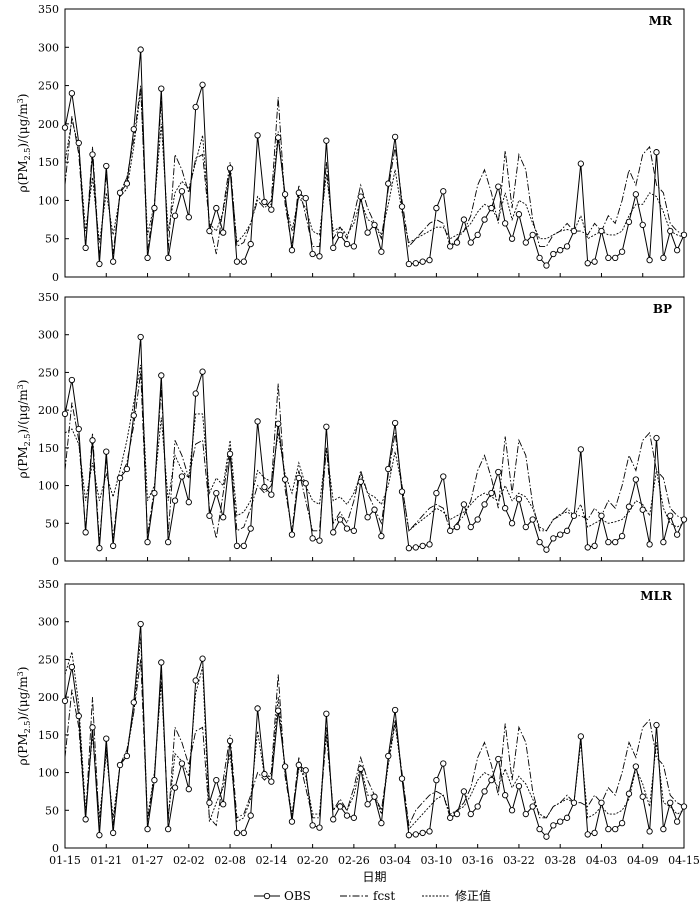 The width and height of the screenshot is (700, 907). I want to click on legend-fcst-label: fcst, so click(384, 896).